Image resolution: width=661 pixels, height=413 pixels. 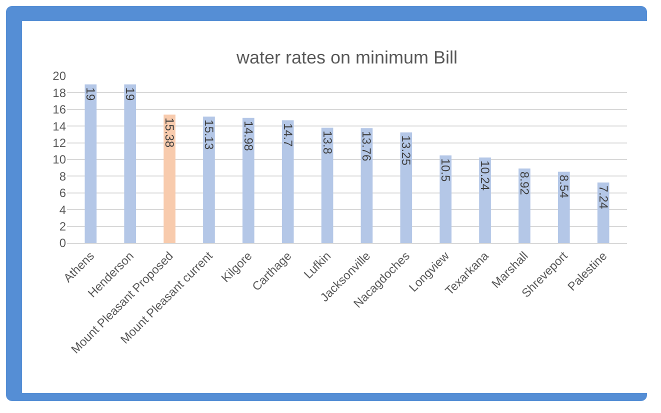 What do you see at coordinates (59, 76) in the screenshot?
I see `y-tick-label: 20` at bounding box center [59, 76].